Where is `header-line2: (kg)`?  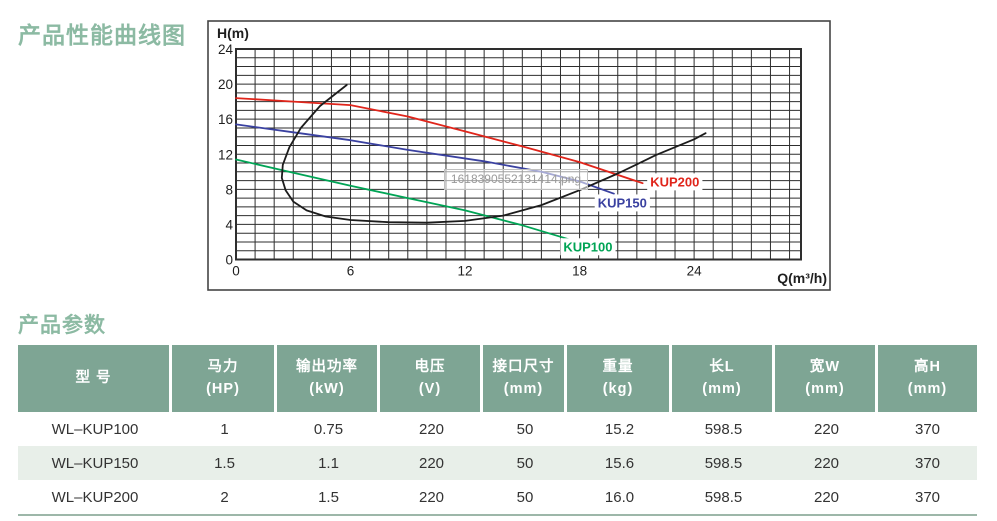 header-line2: (kg) is located at coordinates (618, 388).